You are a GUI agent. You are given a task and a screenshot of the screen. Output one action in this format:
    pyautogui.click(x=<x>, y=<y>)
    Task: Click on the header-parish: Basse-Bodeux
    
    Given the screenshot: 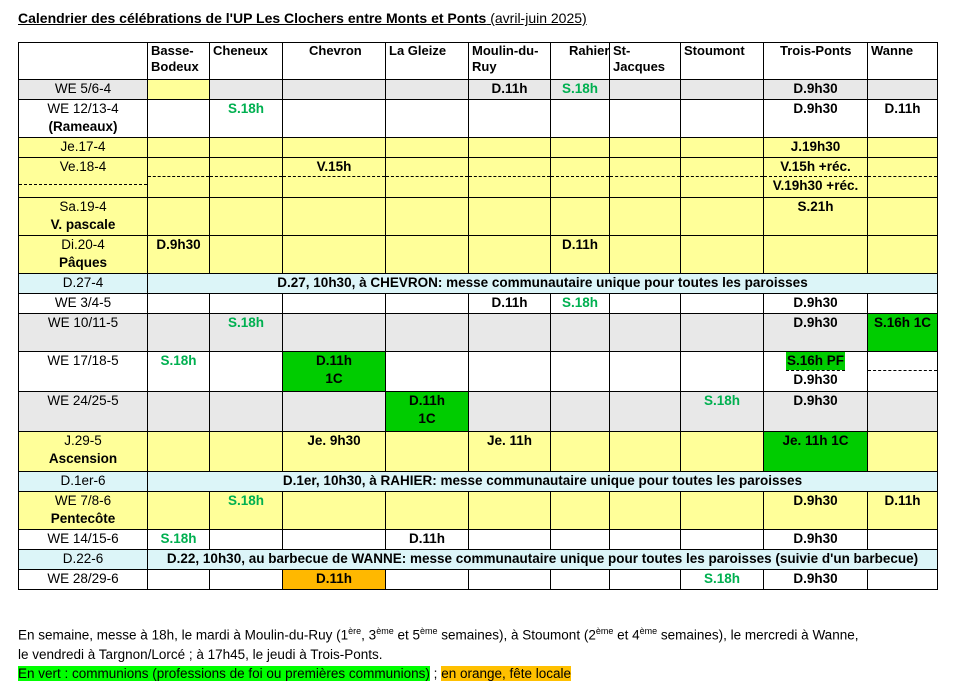 What is the action you would take?
    pyautogui.click(x=178, y=61)
    